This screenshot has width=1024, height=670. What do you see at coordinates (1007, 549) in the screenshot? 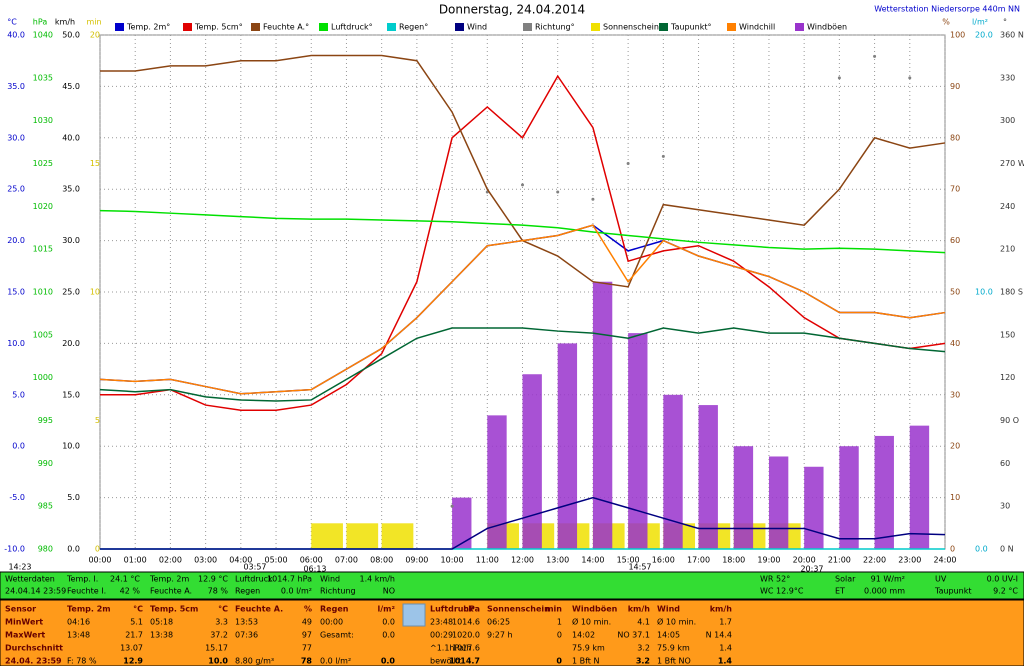
I see `y-tick-label: 0 N` at bounding box center [1007, 549].